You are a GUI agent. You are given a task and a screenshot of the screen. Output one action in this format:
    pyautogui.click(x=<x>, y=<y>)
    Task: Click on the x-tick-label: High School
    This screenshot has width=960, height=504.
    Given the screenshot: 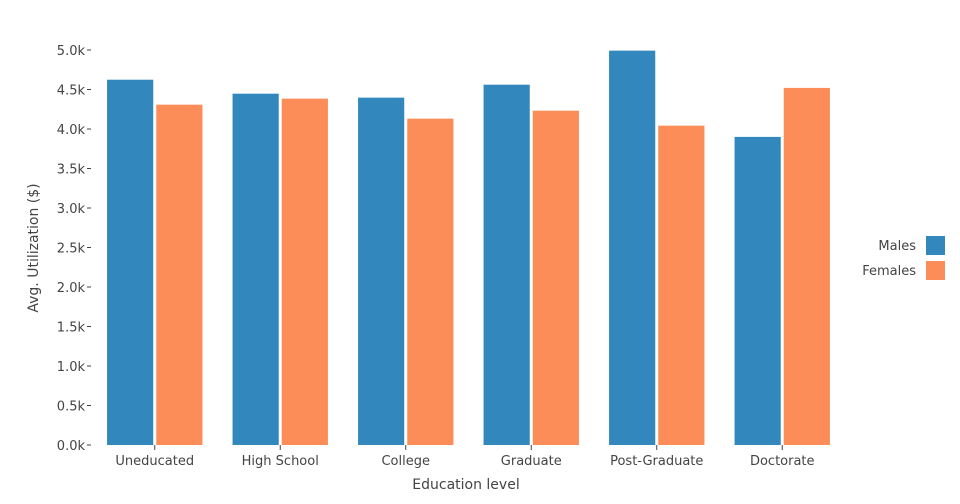 What is the action you would take?
    pyautogui.click(x=280, y=461)
    